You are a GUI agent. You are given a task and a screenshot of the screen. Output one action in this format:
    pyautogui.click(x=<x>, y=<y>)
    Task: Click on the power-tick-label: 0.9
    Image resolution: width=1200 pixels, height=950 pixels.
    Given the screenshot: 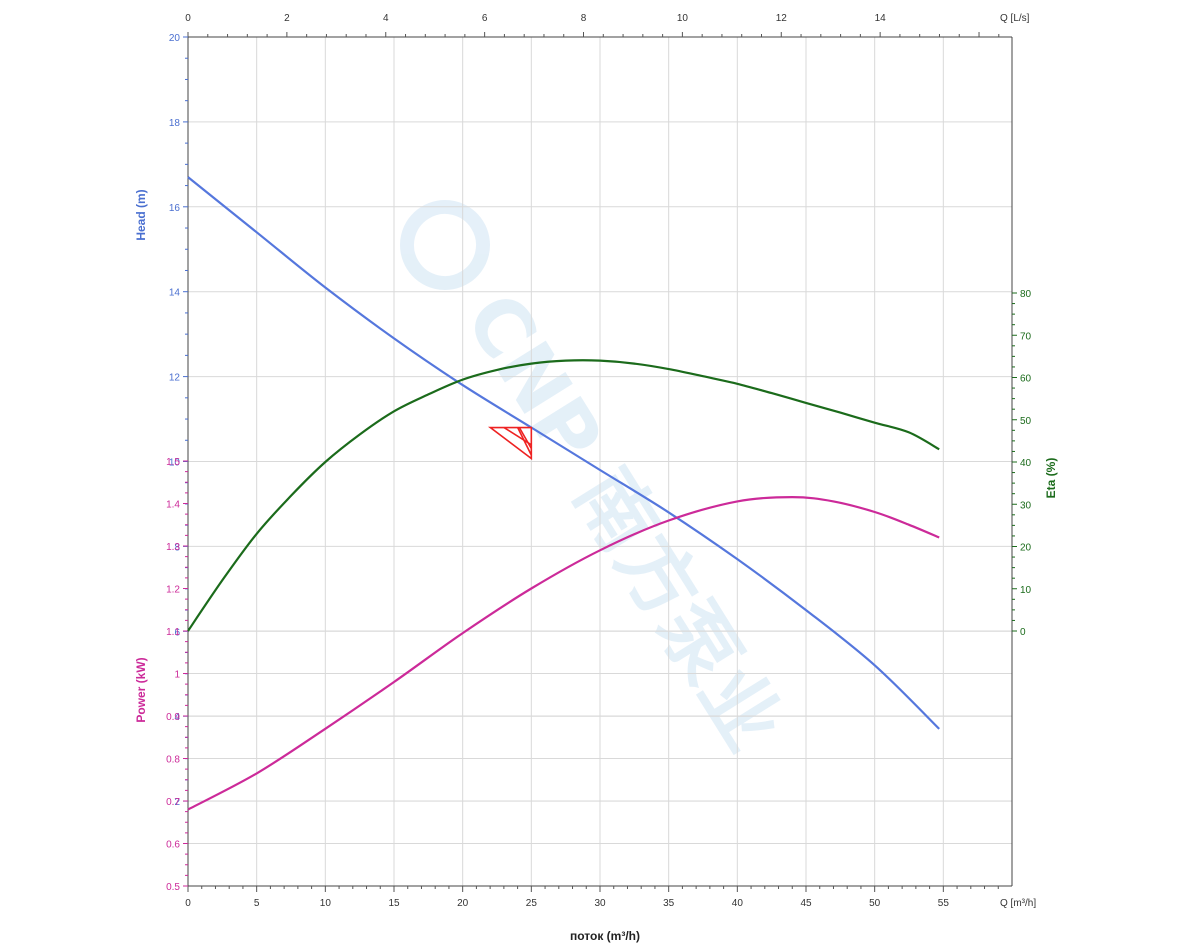 What is the action you would take?
    pyautogui.click(x=173, y=717)
    